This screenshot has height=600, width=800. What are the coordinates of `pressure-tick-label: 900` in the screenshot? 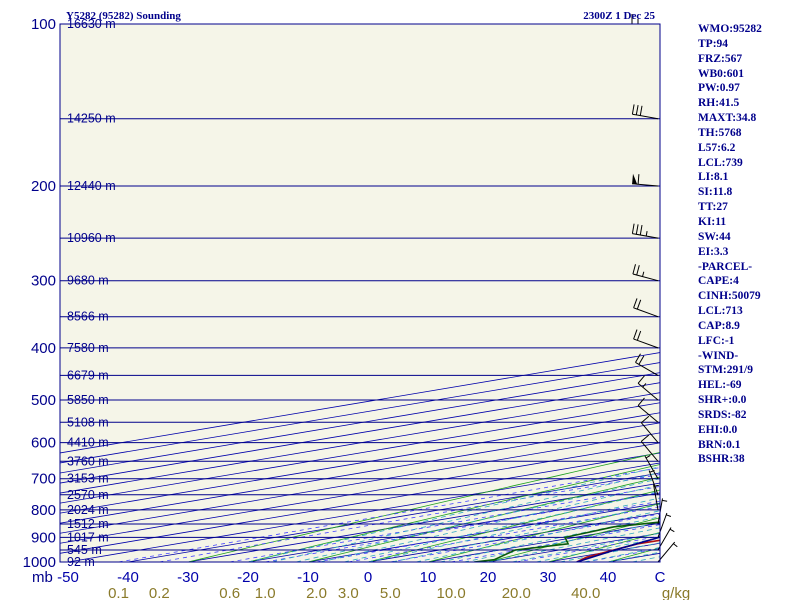 It's located at (43, 537).